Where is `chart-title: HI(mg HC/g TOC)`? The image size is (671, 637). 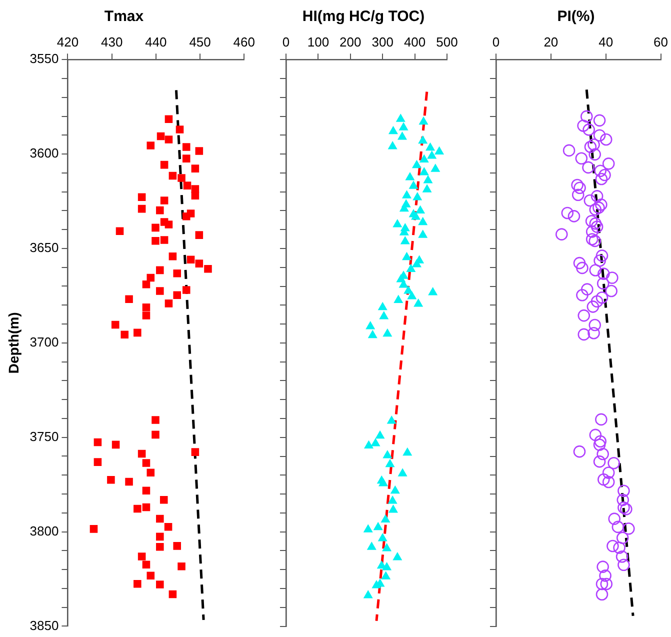 chart-title: HI(mg HC/g TOC) is located at coordinates (363, 17).